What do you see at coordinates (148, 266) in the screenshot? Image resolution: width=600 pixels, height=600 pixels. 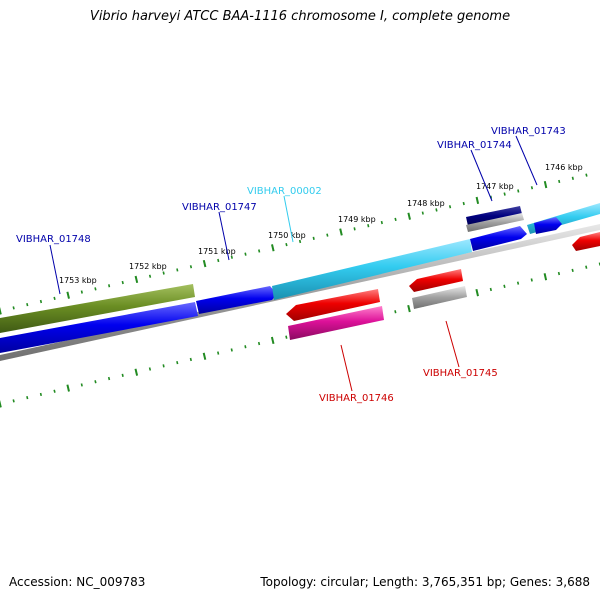 I see `ruler-label-1752: 1752 kbp` at bounding box center [148, 266].